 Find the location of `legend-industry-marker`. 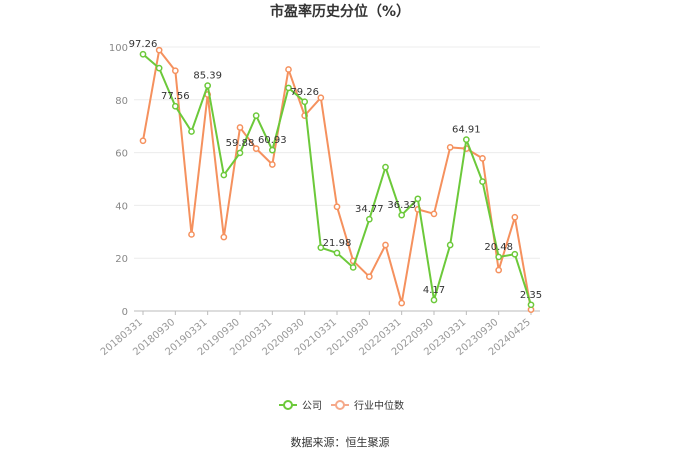

legend-industry-marker is located at coordinates (340, 405).